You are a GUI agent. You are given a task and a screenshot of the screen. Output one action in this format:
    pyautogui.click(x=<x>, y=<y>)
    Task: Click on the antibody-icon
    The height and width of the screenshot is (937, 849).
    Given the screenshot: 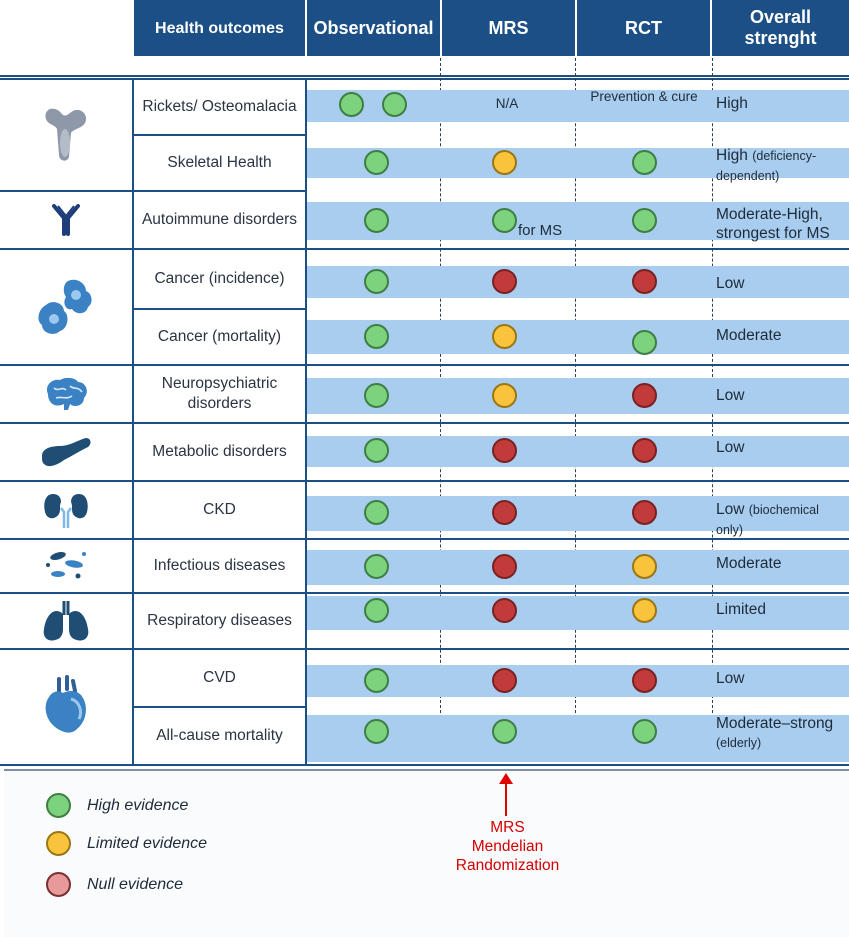 What is the action you would take?
    pyautogui.click(x=66, y=220)
    